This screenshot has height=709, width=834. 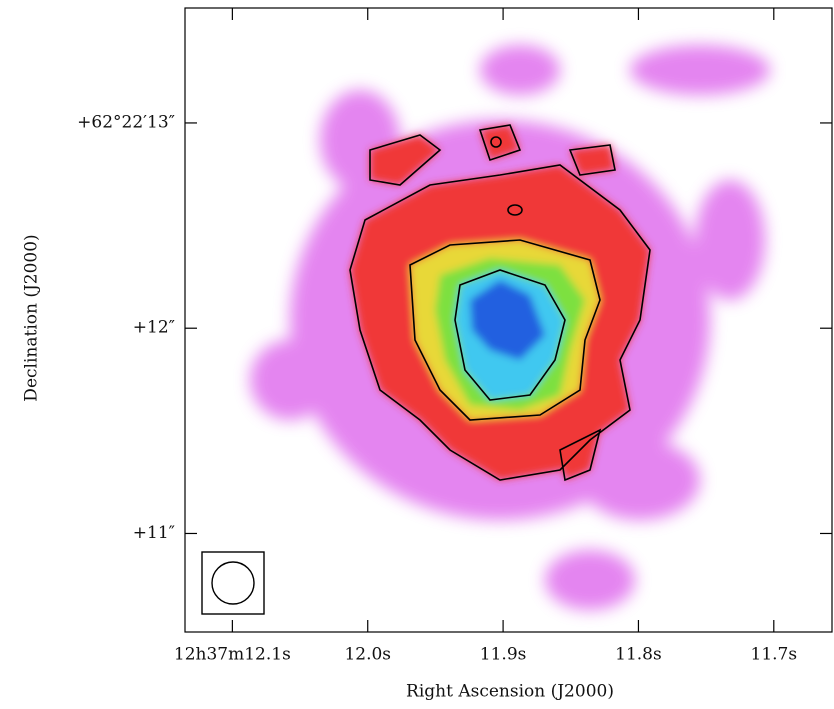 What do you see at coordinates (126, 122) in the screenshot?
I see `y-tick-label: +62°22′13″` at bounding box center [126, 122].